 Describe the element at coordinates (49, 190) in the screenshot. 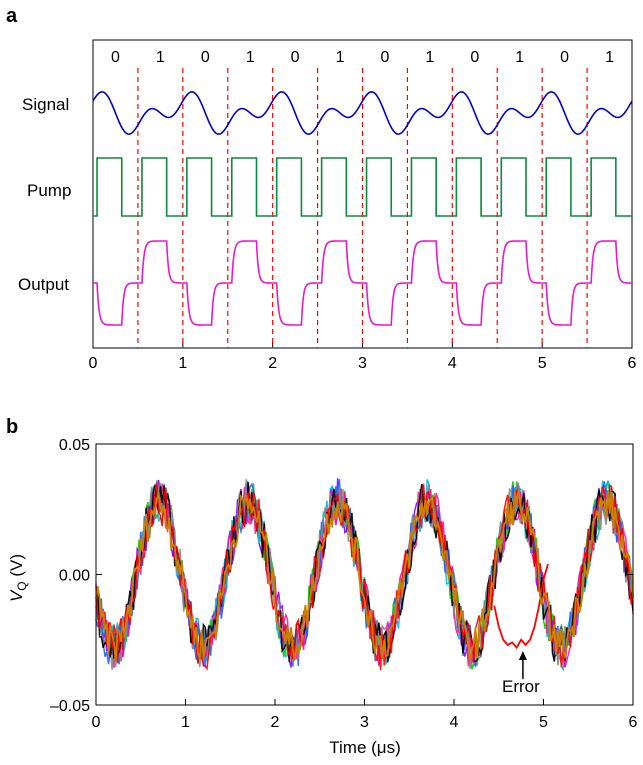

I see `pump-label: Pump` at that location.